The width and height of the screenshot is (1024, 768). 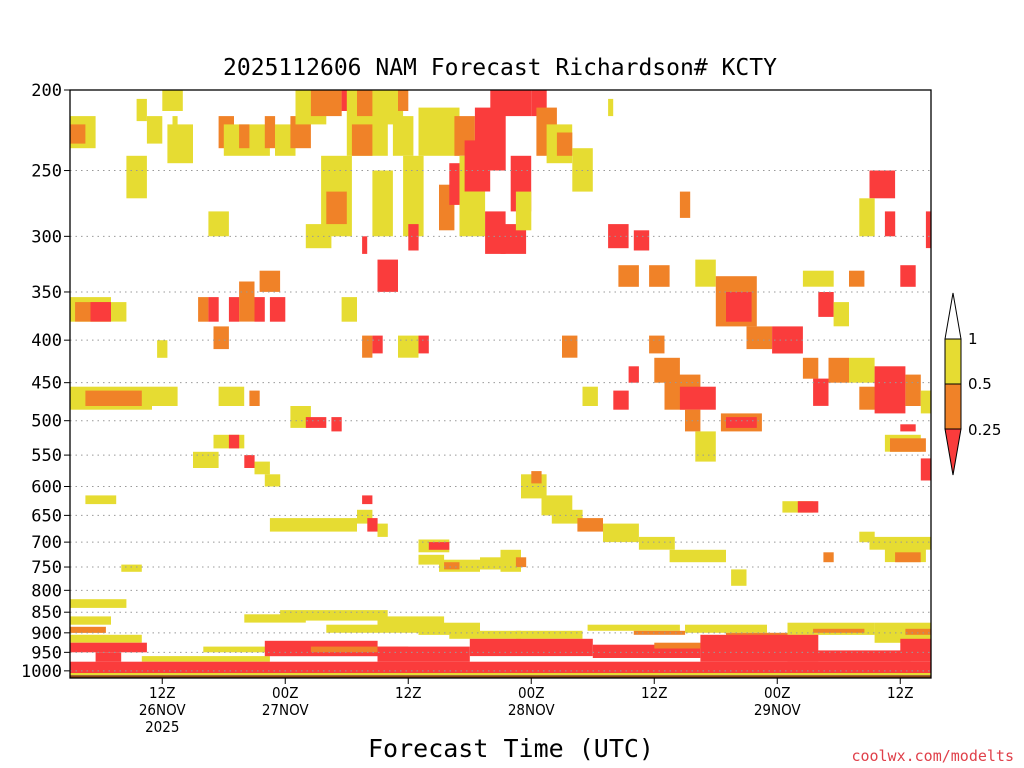 I want to click on y-tick-label-350: 350, so click(x=46, y=293).